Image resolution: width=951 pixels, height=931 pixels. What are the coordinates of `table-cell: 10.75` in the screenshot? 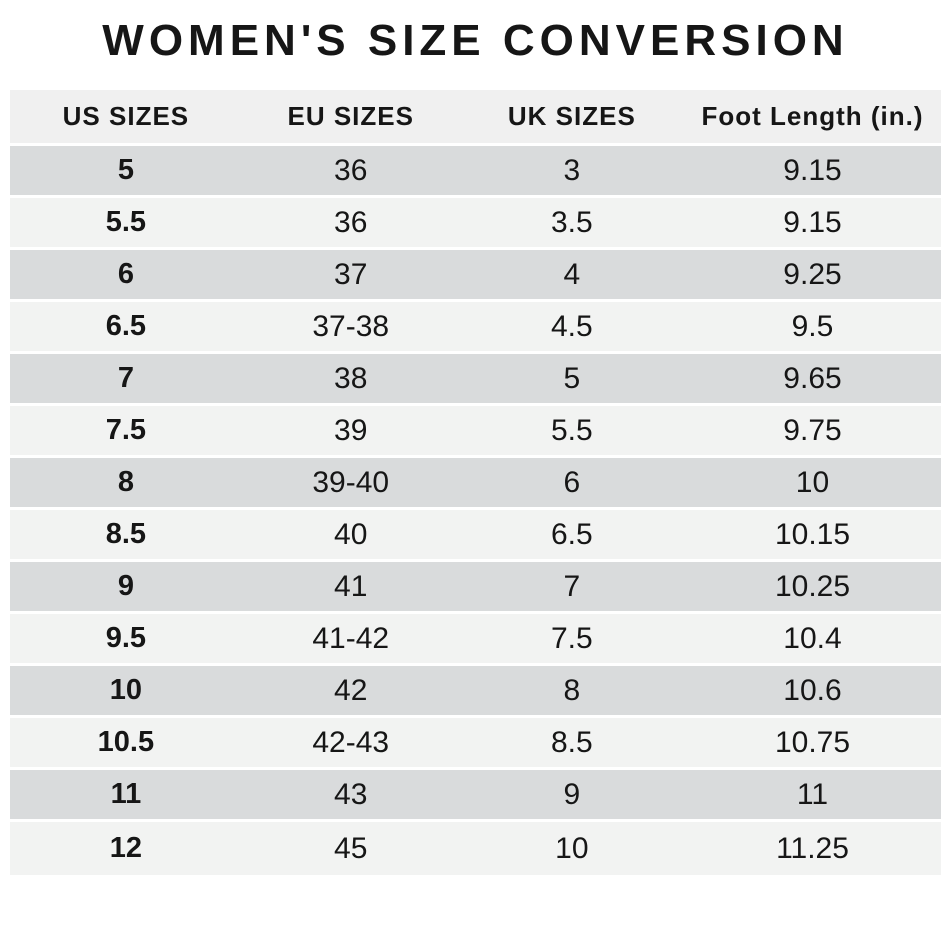 It's located at (812, 742).